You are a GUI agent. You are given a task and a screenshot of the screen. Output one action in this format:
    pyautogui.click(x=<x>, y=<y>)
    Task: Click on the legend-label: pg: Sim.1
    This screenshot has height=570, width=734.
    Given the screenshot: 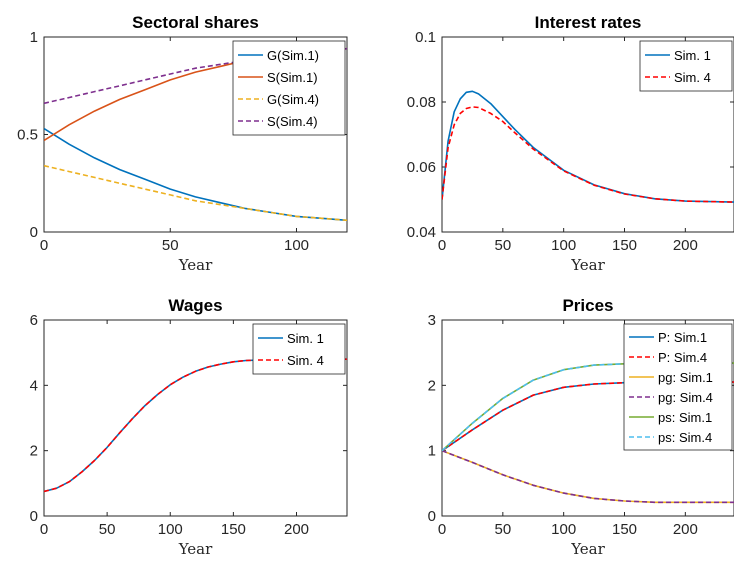 What is the action you would take?
    pyautogui.click(x=685, y=377)
    